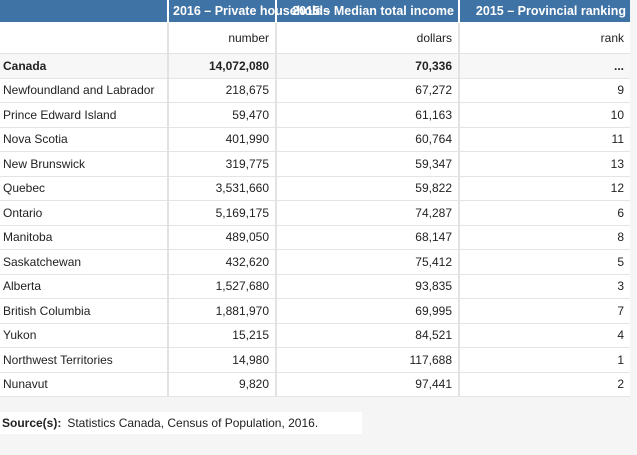  Describe the element at coordinates (84, 90) in the screenshot. I see `row-name: Newfoundland and Labrador` at that location.